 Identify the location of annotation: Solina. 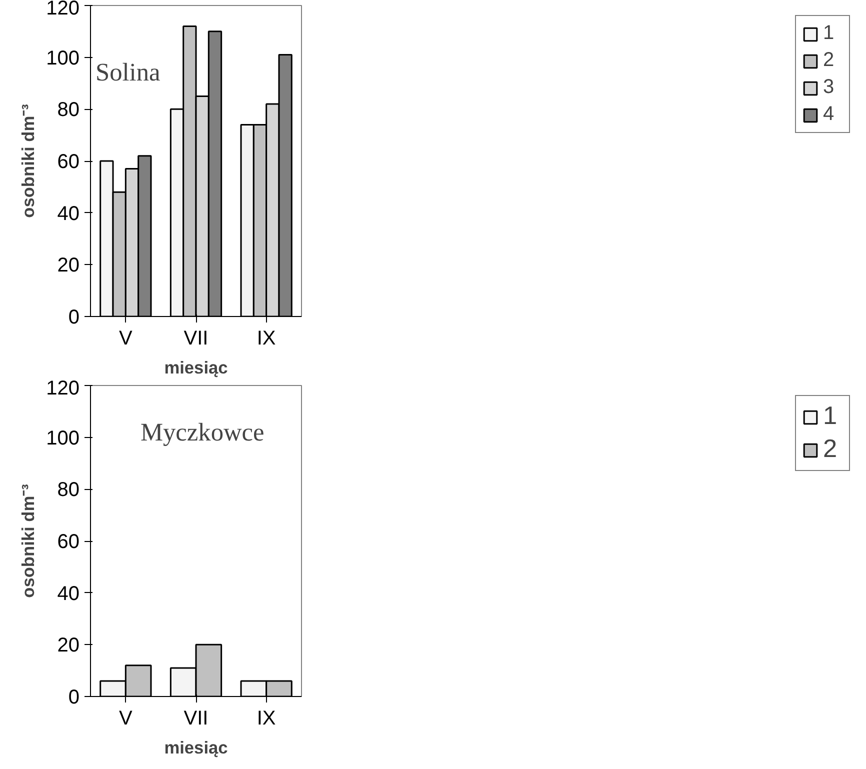
(128, 72).